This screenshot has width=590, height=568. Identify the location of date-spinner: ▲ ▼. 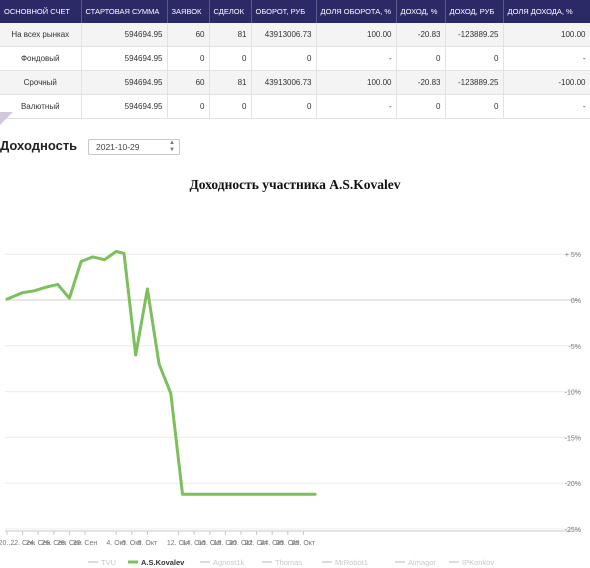
(172, 147).